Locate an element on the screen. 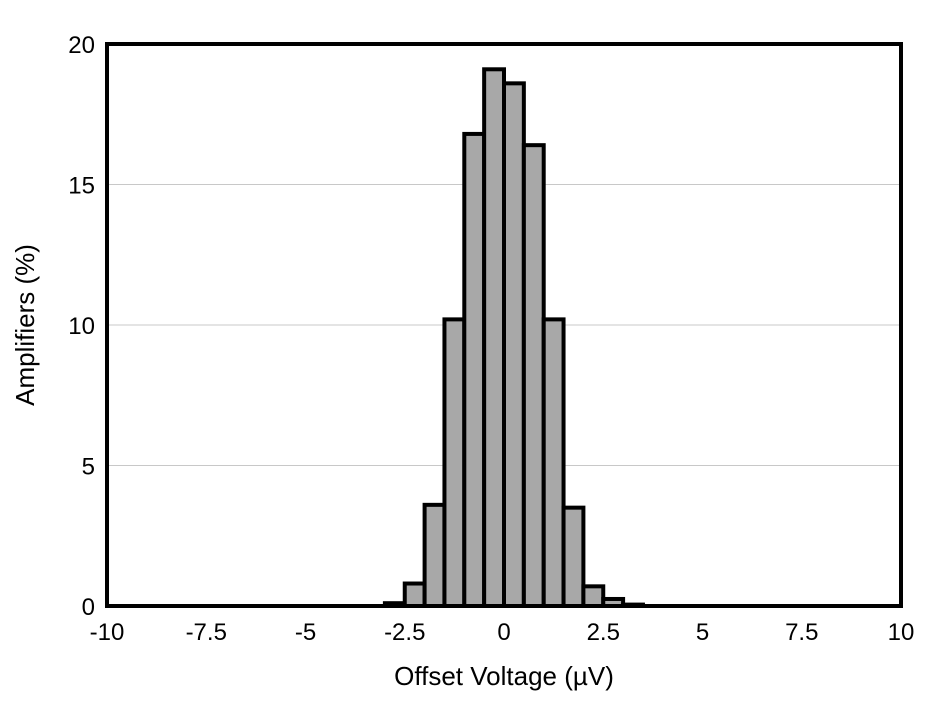 The height and width of the screenshot is (706, 940). y-tick-labels: 0 5 10 15 20 is located at coordinates (81, 326).